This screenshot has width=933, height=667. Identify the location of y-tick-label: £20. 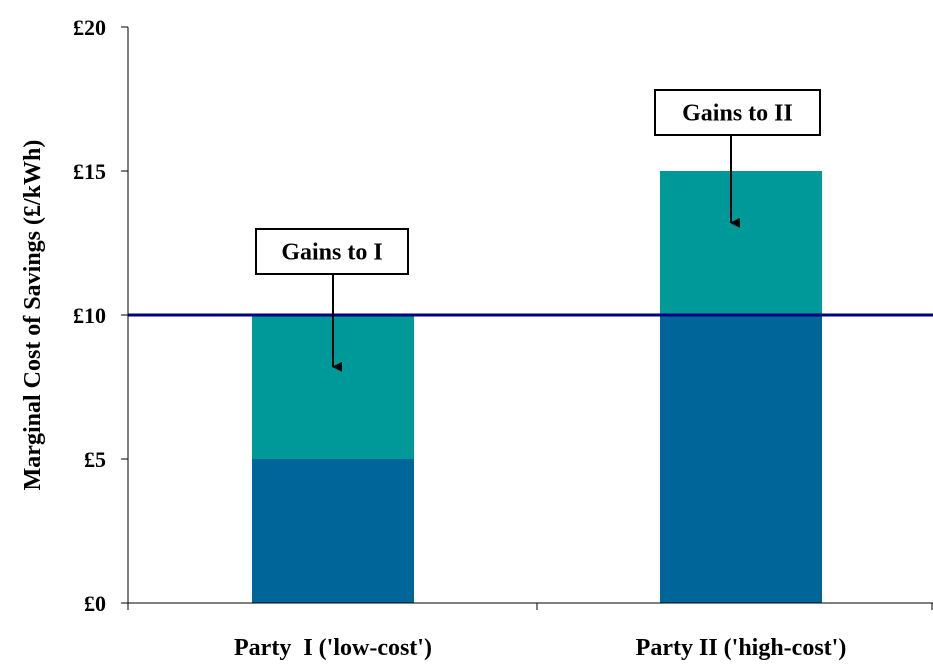
(89, 27).